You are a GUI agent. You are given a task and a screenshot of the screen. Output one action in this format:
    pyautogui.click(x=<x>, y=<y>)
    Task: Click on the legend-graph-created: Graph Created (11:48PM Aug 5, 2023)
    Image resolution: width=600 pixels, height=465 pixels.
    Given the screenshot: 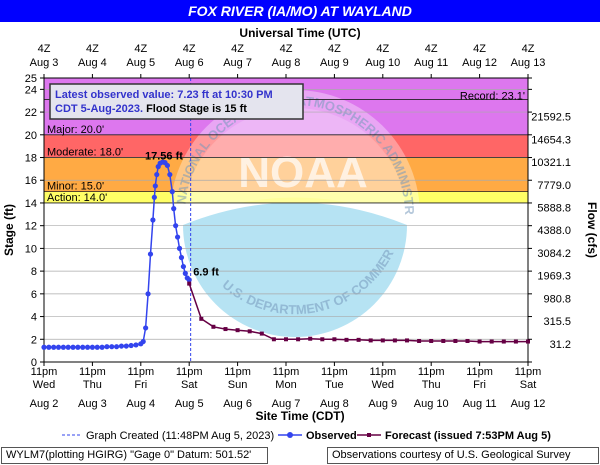 What is the action you would take?
    pyautogui.click(x=180, y=436)
    